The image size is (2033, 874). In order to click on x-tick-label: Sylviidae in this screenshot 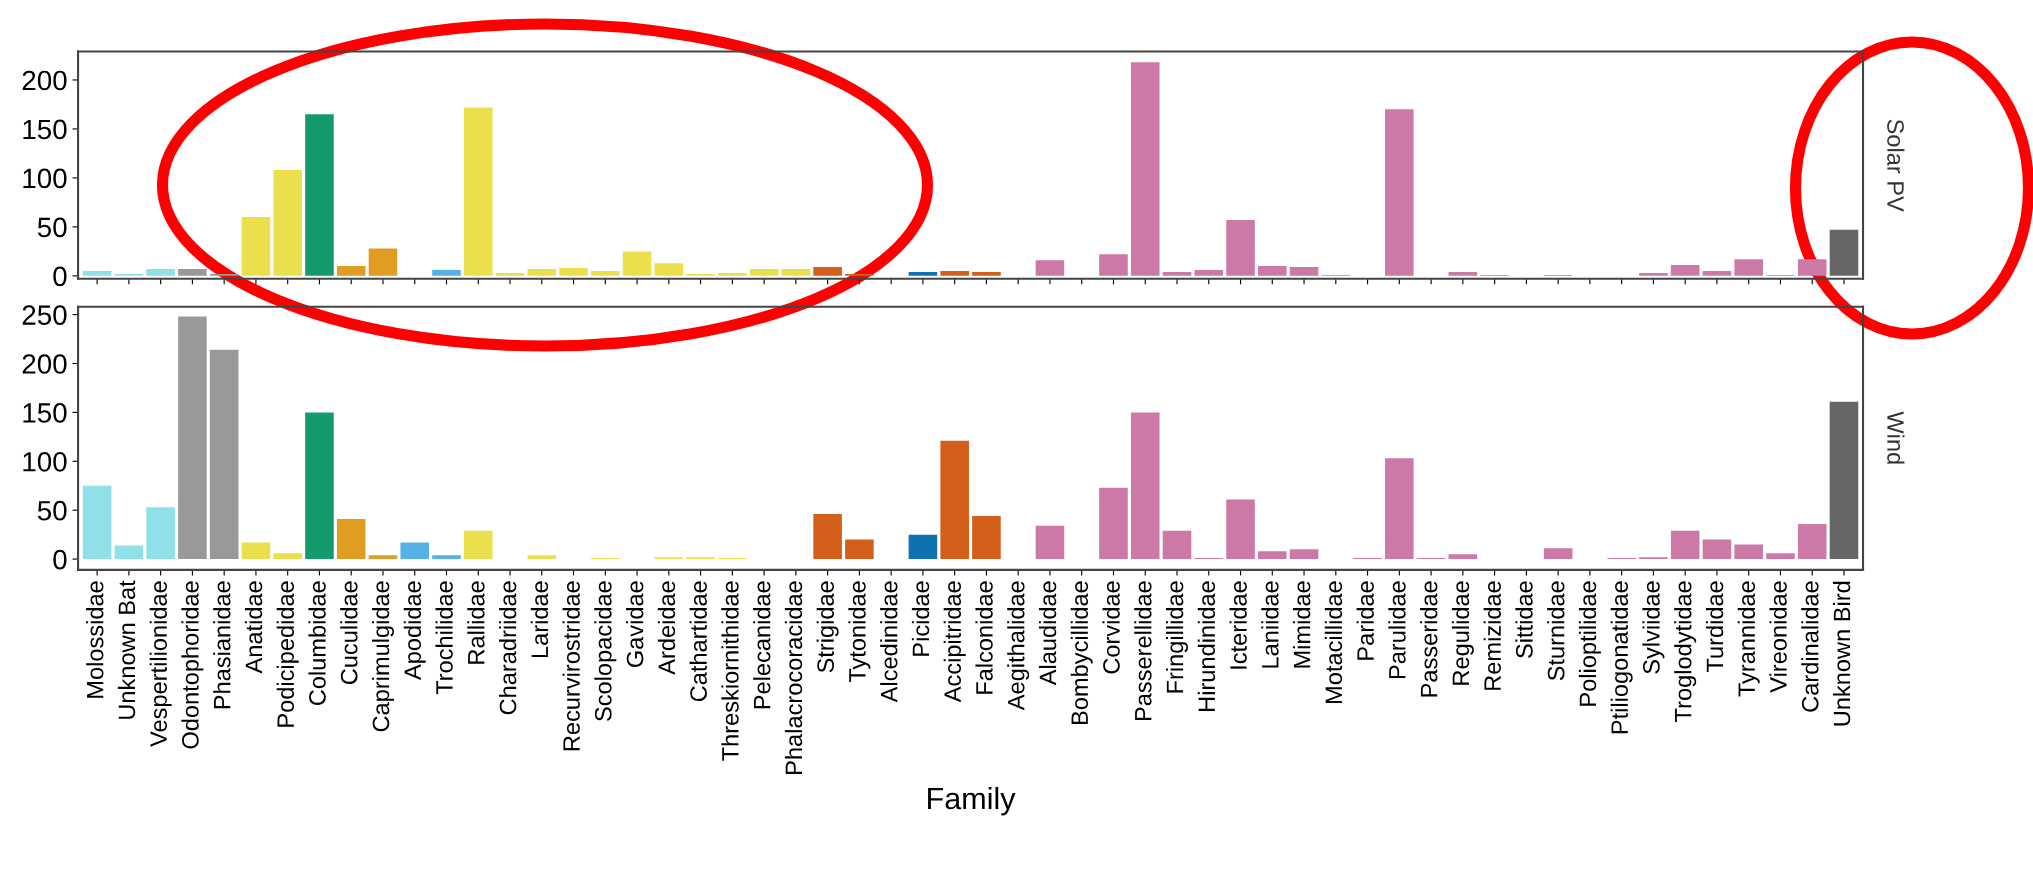, I will do `click(1653, 627)`.